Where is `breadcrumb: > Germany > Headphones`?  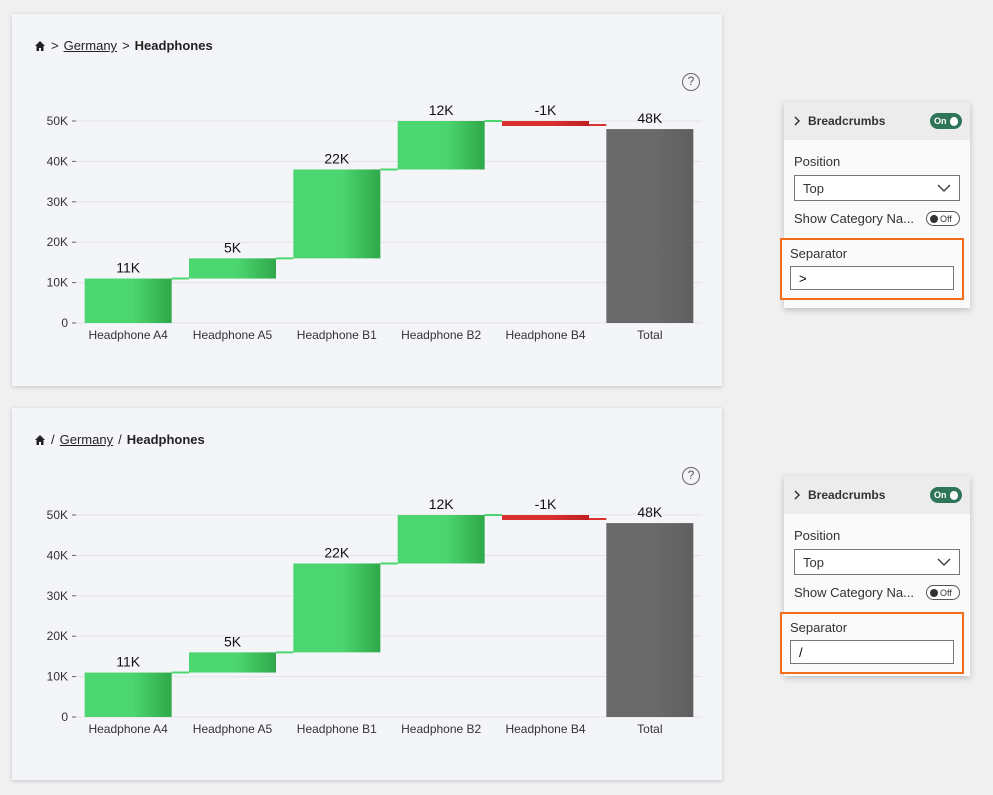 breadcrumb: > Germany > Headphones is located at coordinates (123, 45).